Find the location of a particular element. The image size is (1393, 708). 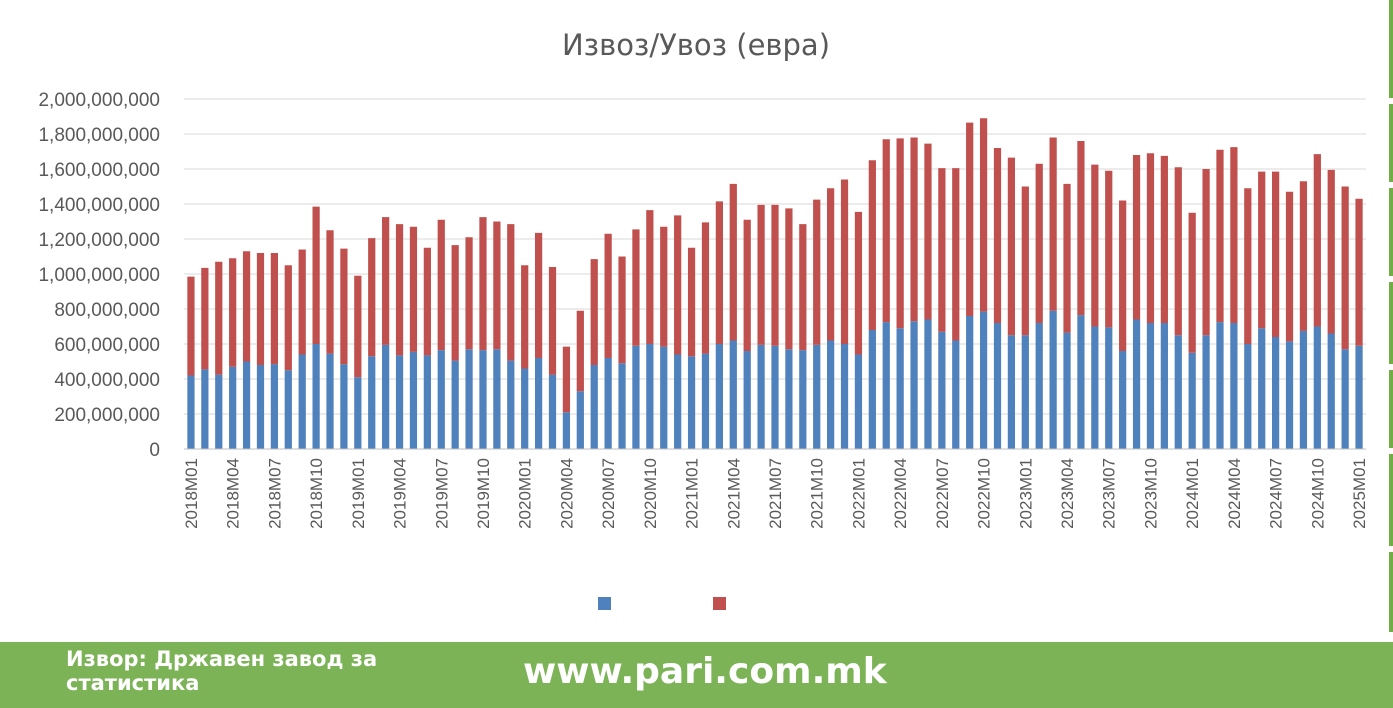

bar-export-2022M09 is located at coordinates (970, 382).